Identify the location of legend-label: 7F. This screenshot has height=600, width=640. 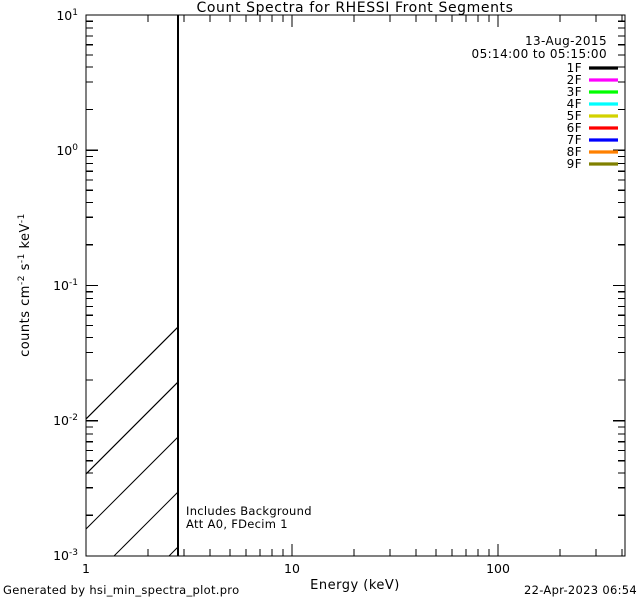
(574, 140).